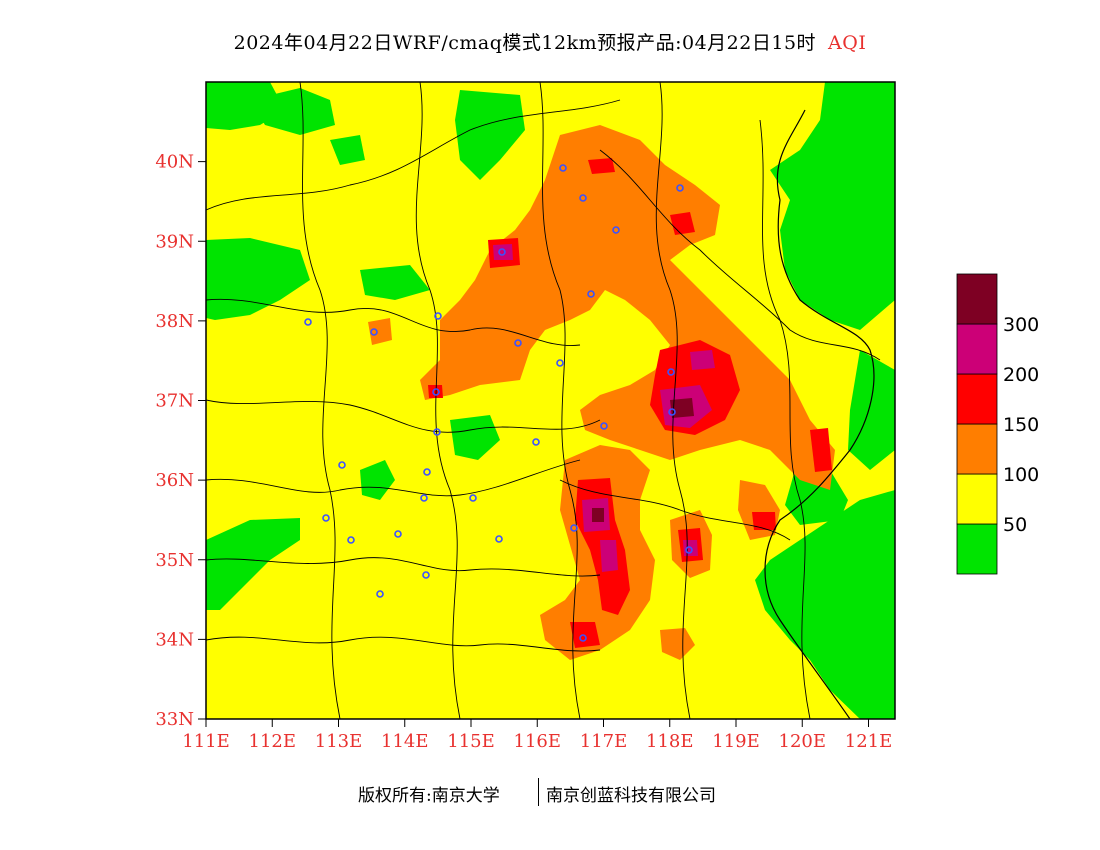 This screenshot has width=1100, height=850. Describe the element at coordinates (174, 719) in the screenshot. I see `lat-label: 33N` at that location.